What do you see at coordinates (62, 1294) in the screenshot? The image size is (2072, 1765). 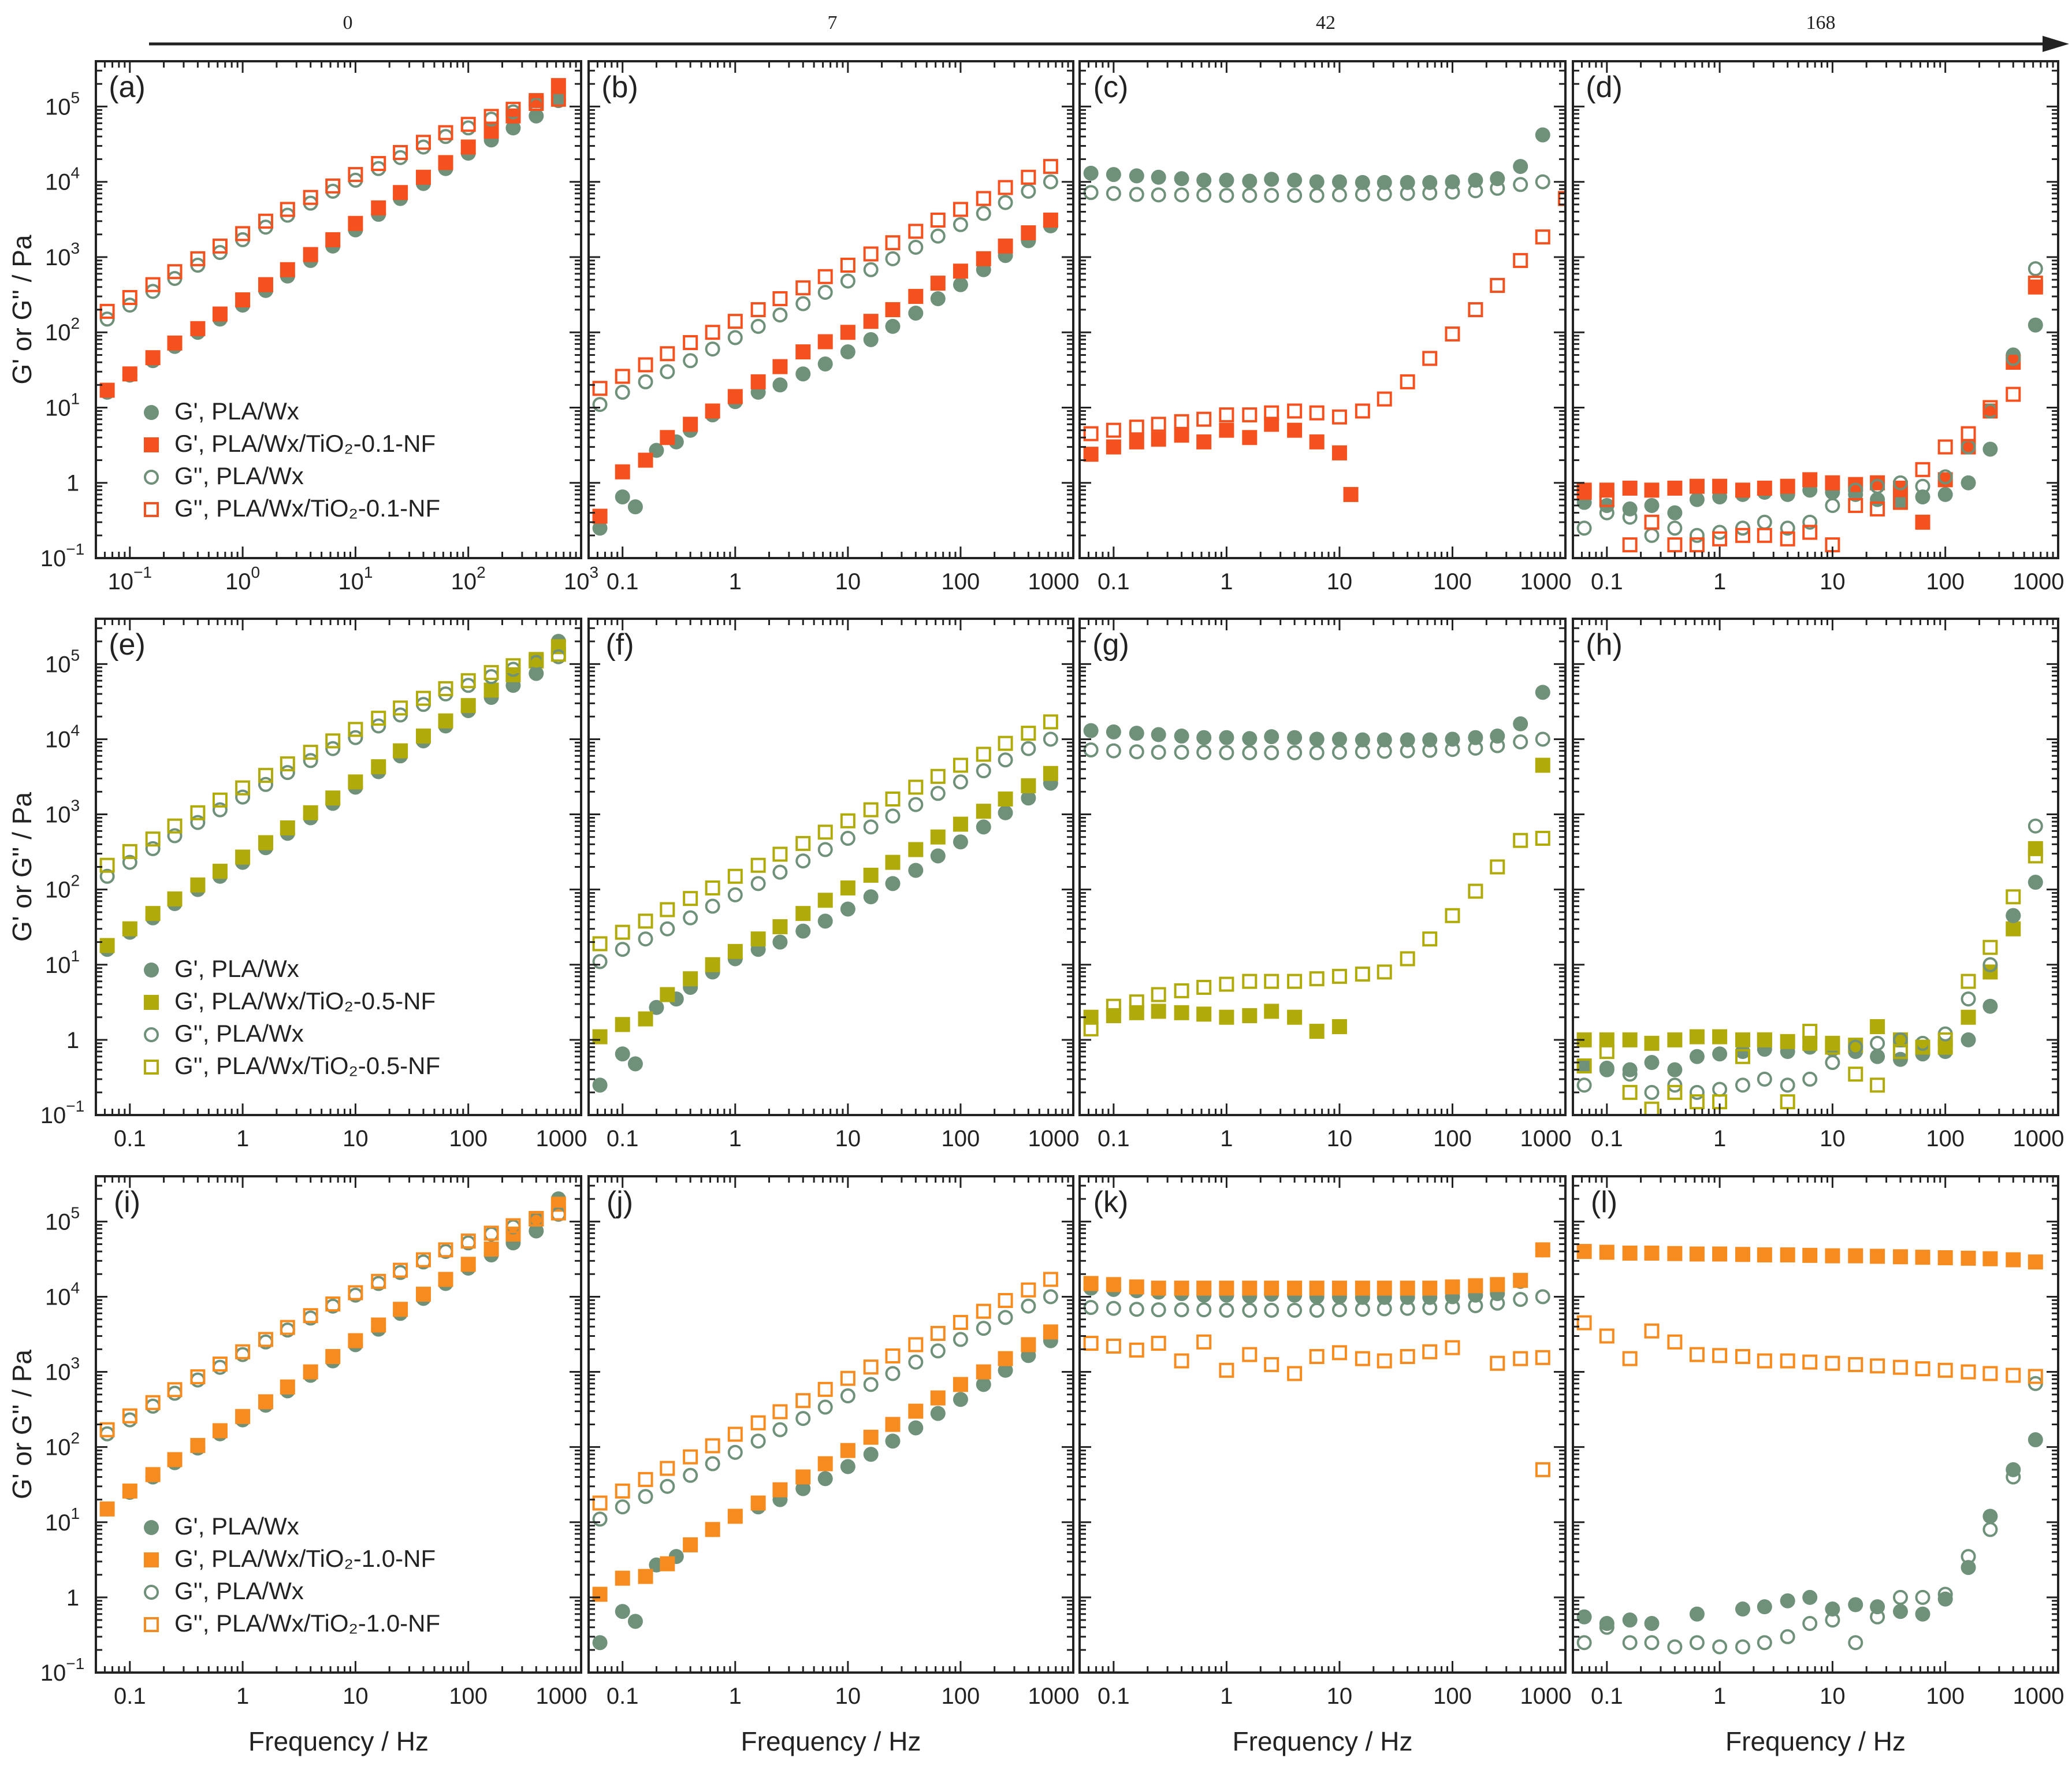 I see `y-tick-label: 10⁴` at bounding box center [62, 1294].